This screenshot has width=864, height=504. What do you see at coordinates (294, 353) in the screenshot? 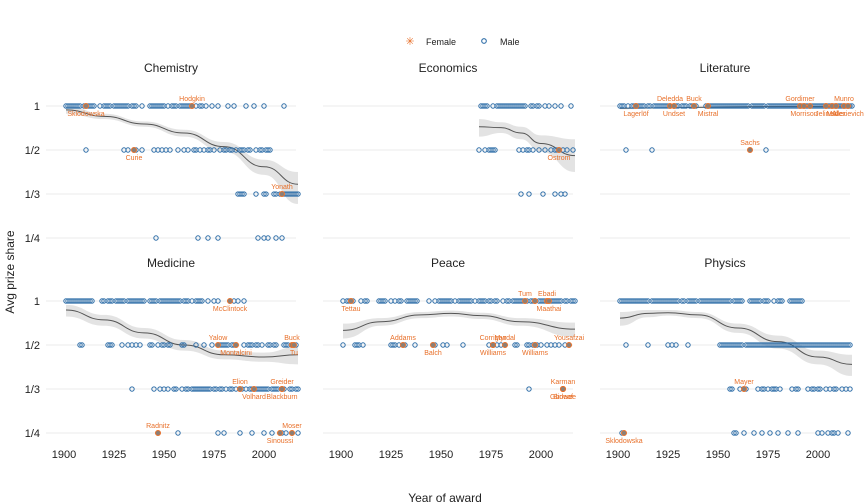
I see `female-label: Tu` at bounding box center [294, 353].